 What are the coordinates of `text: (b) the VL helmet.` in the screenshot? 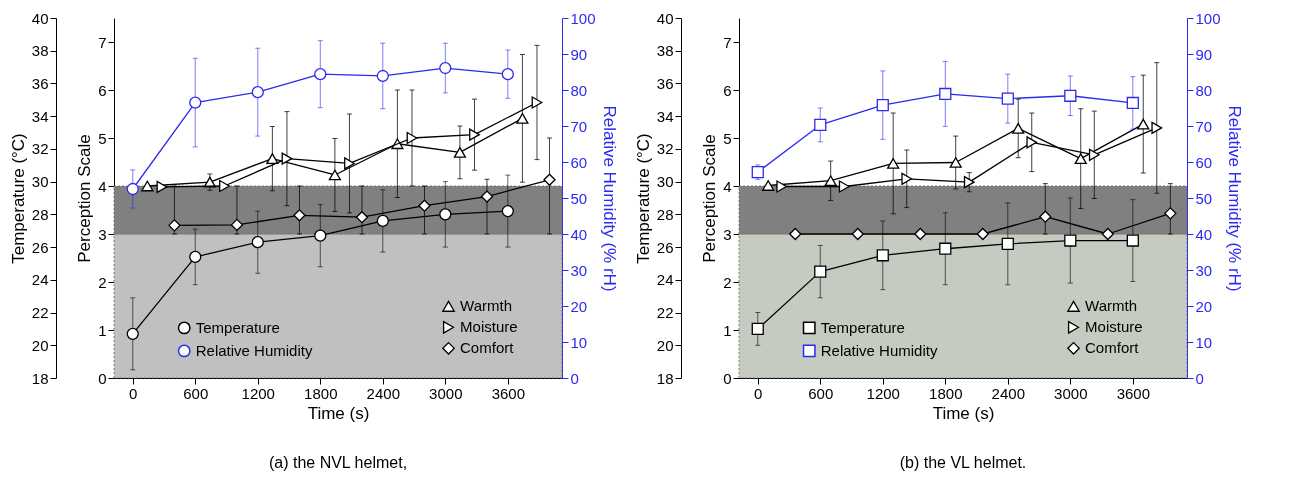 It's located at (963, 462).